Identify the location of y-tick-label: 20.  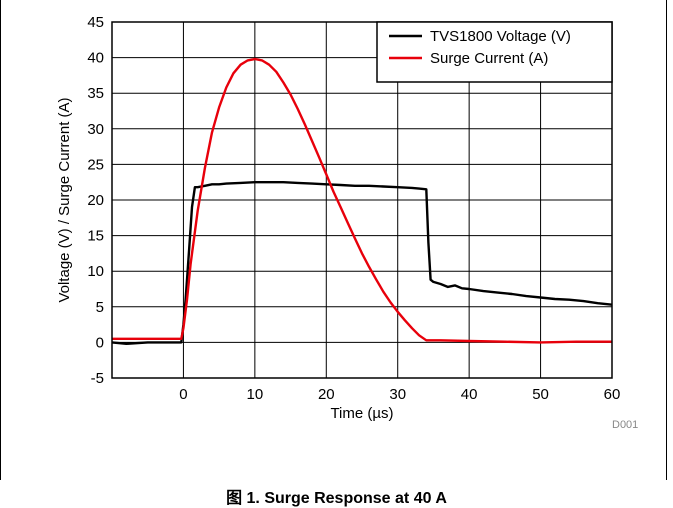
(95, 200).